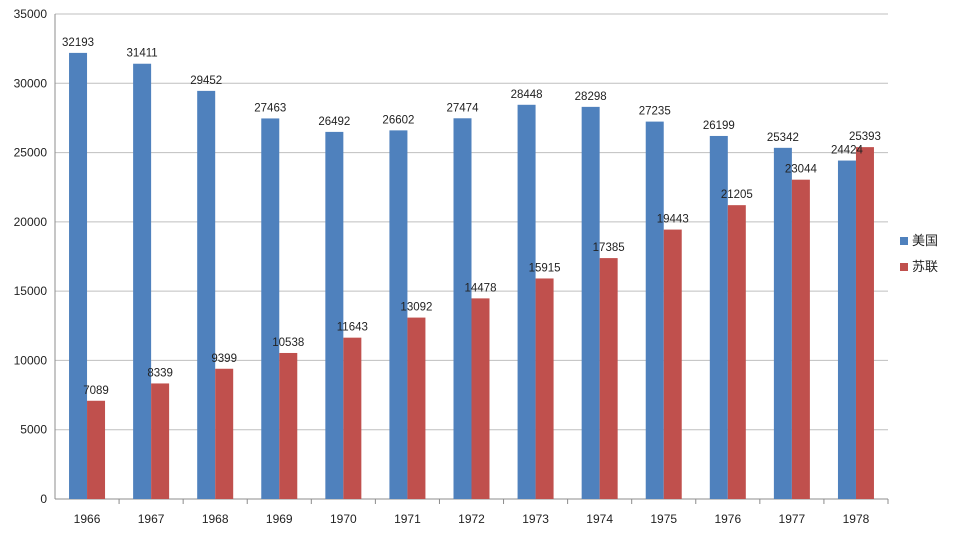 Image resolution: width=960 pixels, height=538 pixels. I want to click on data-label: 9399, so click(224, 359).